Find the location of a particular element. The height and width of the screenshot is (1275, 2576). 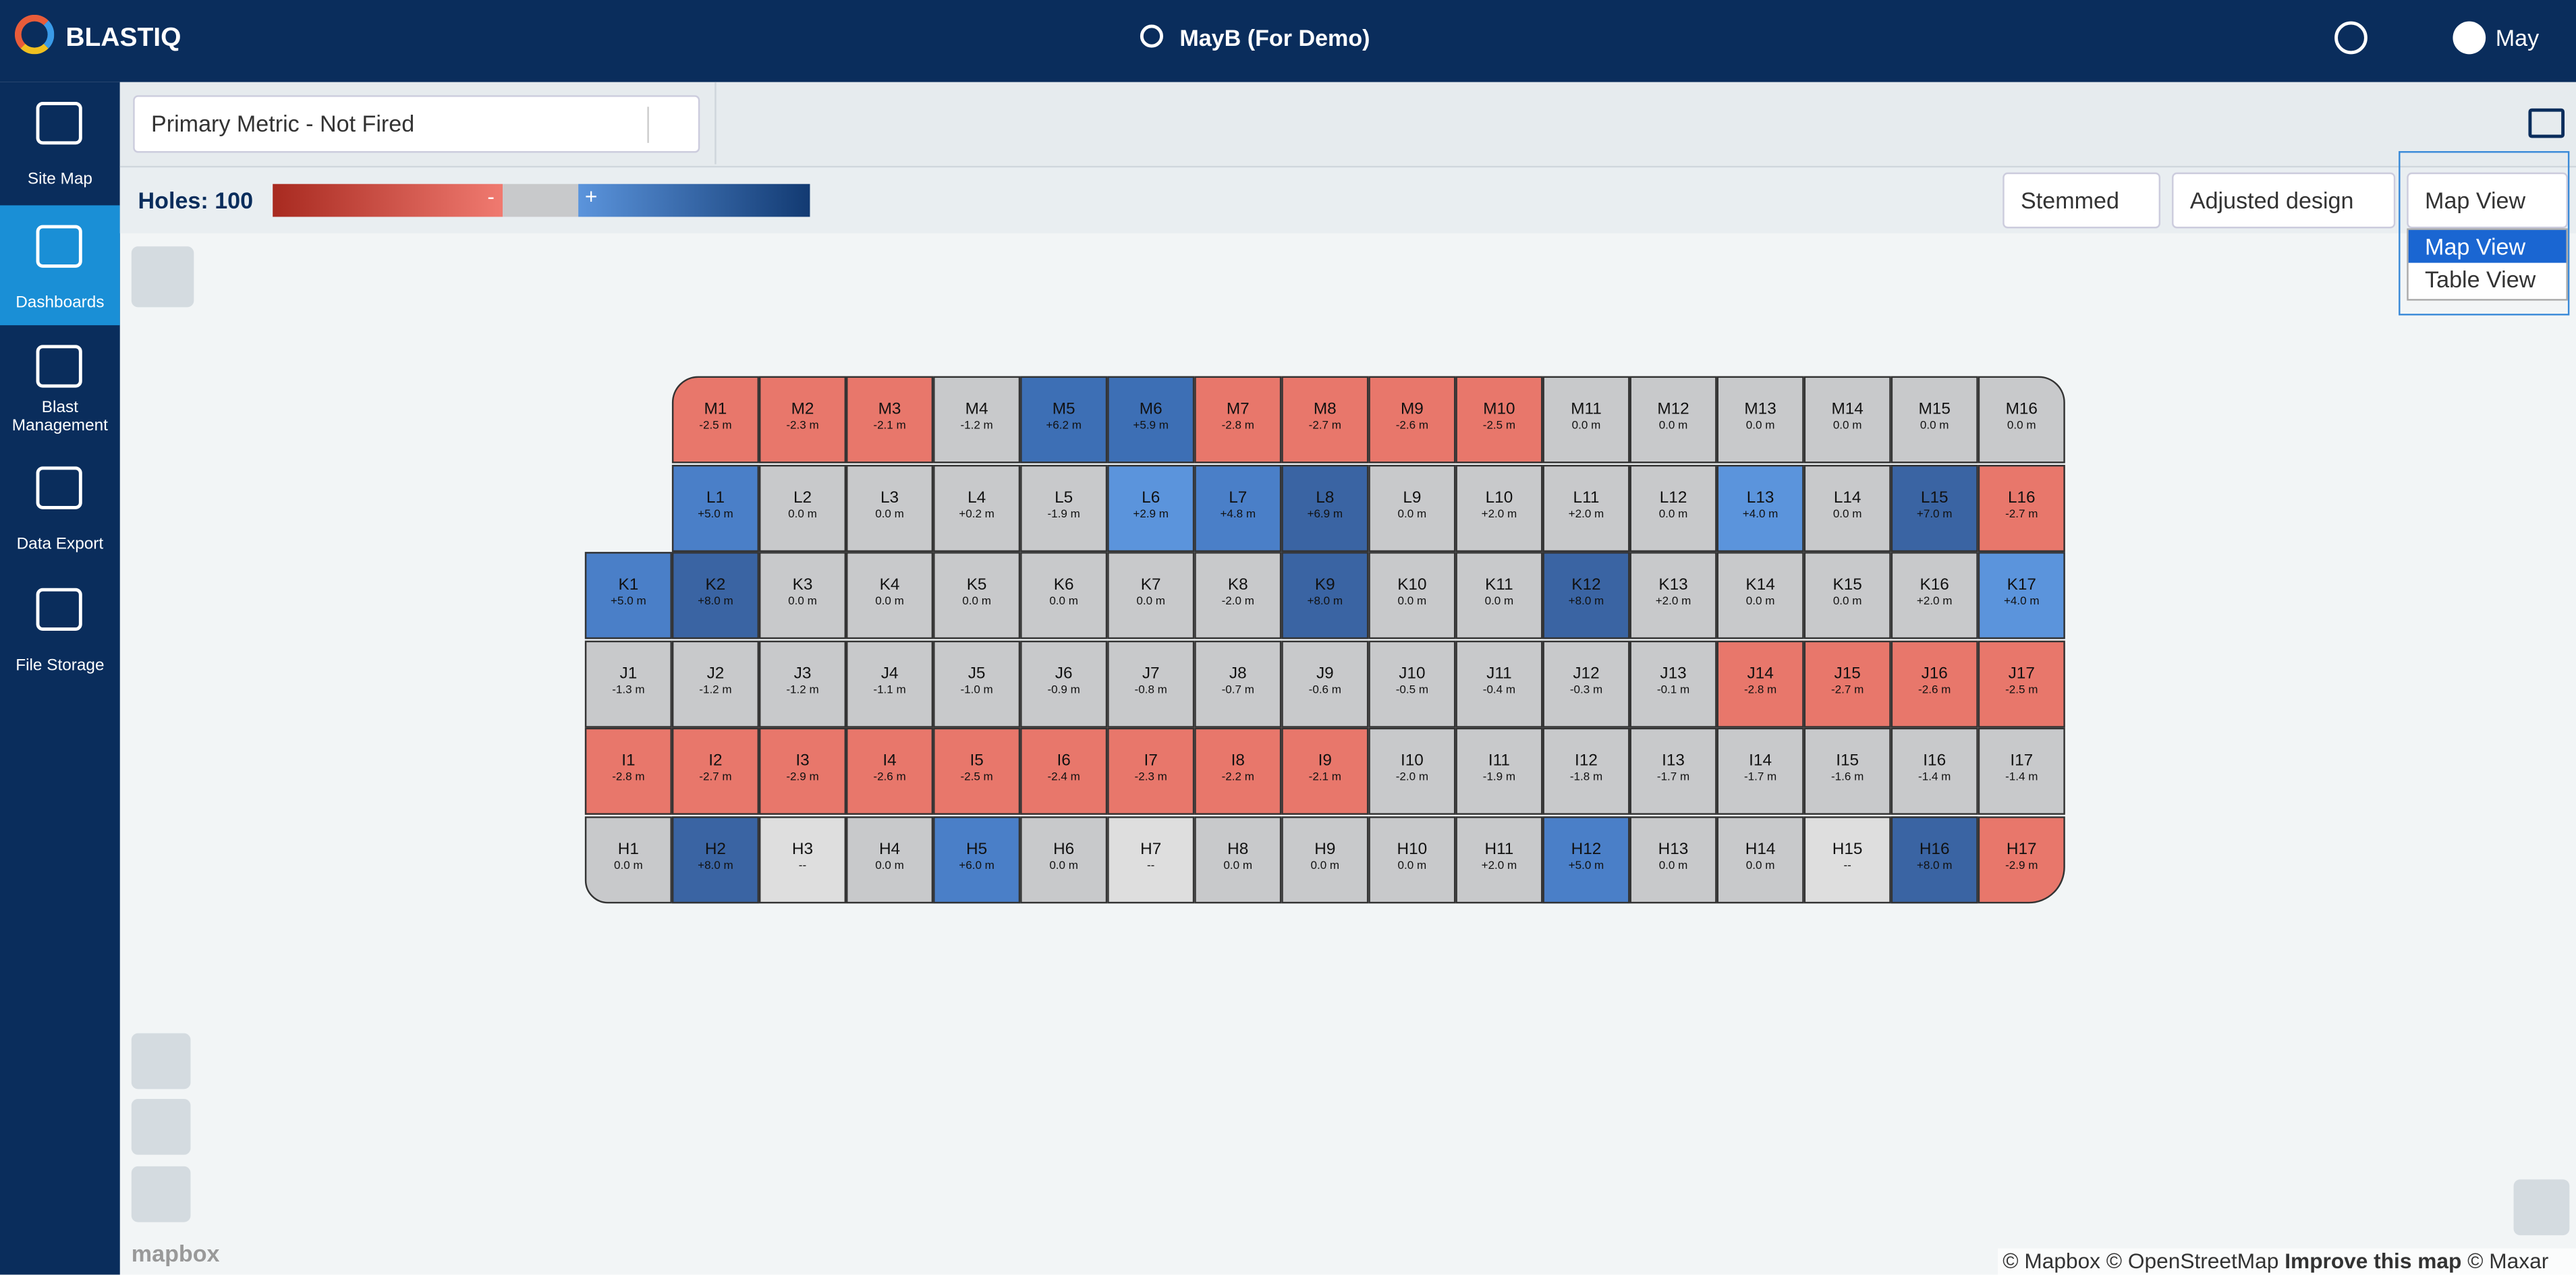

blast-hole: M11 0.0 m is located at coordinates (1586, 420).